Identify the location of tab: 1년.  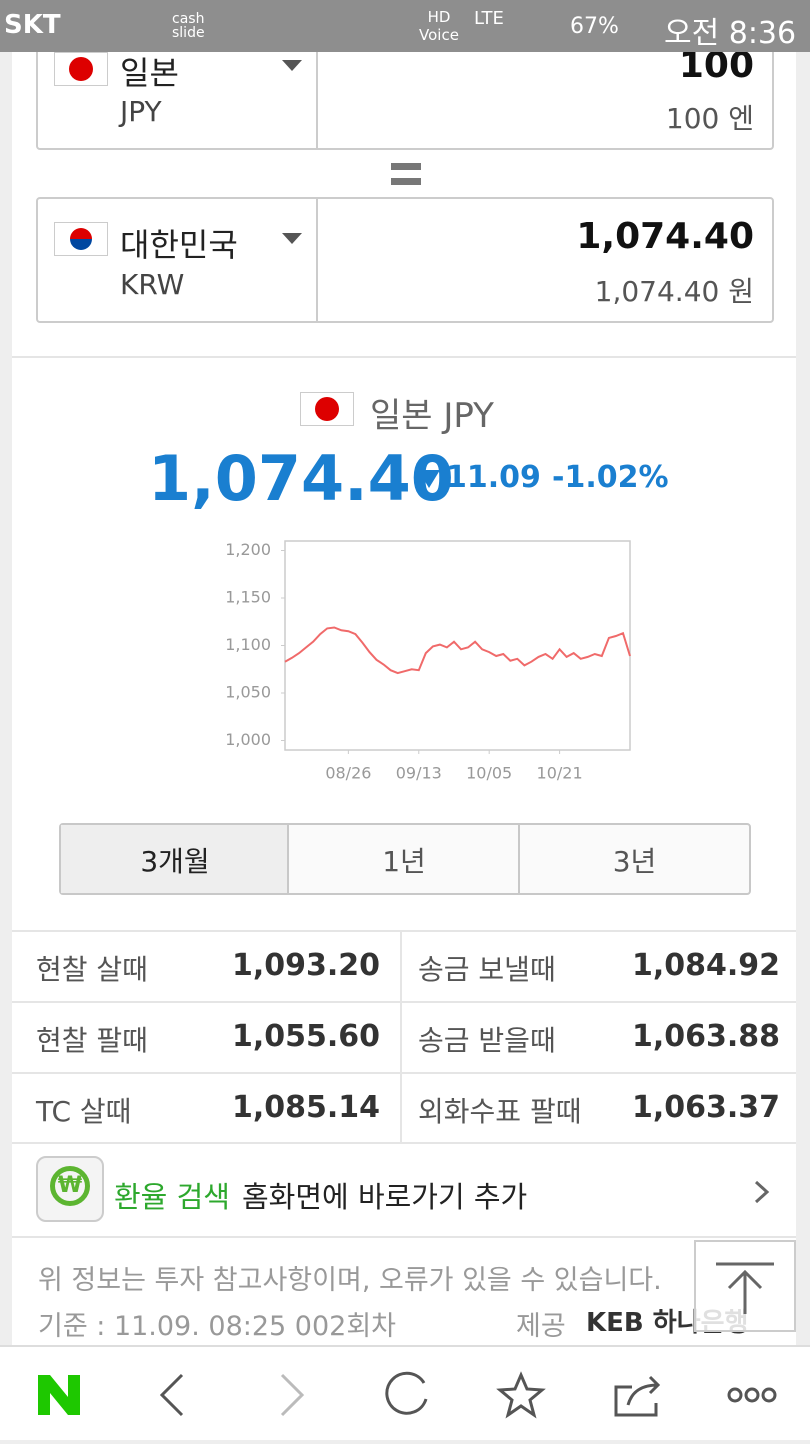
(404, 861).